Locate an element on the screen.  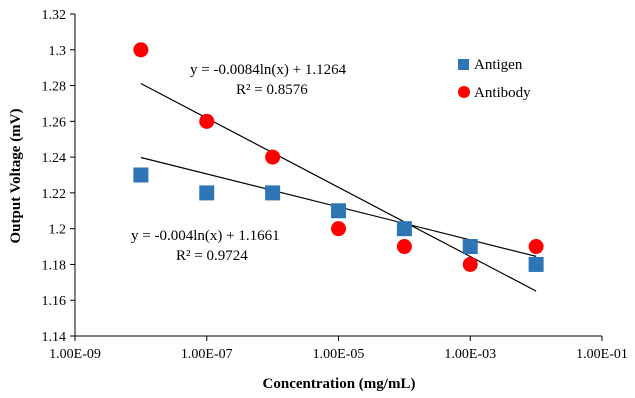
y-tick-label: 1.16 is located at coordinates (54, 301).